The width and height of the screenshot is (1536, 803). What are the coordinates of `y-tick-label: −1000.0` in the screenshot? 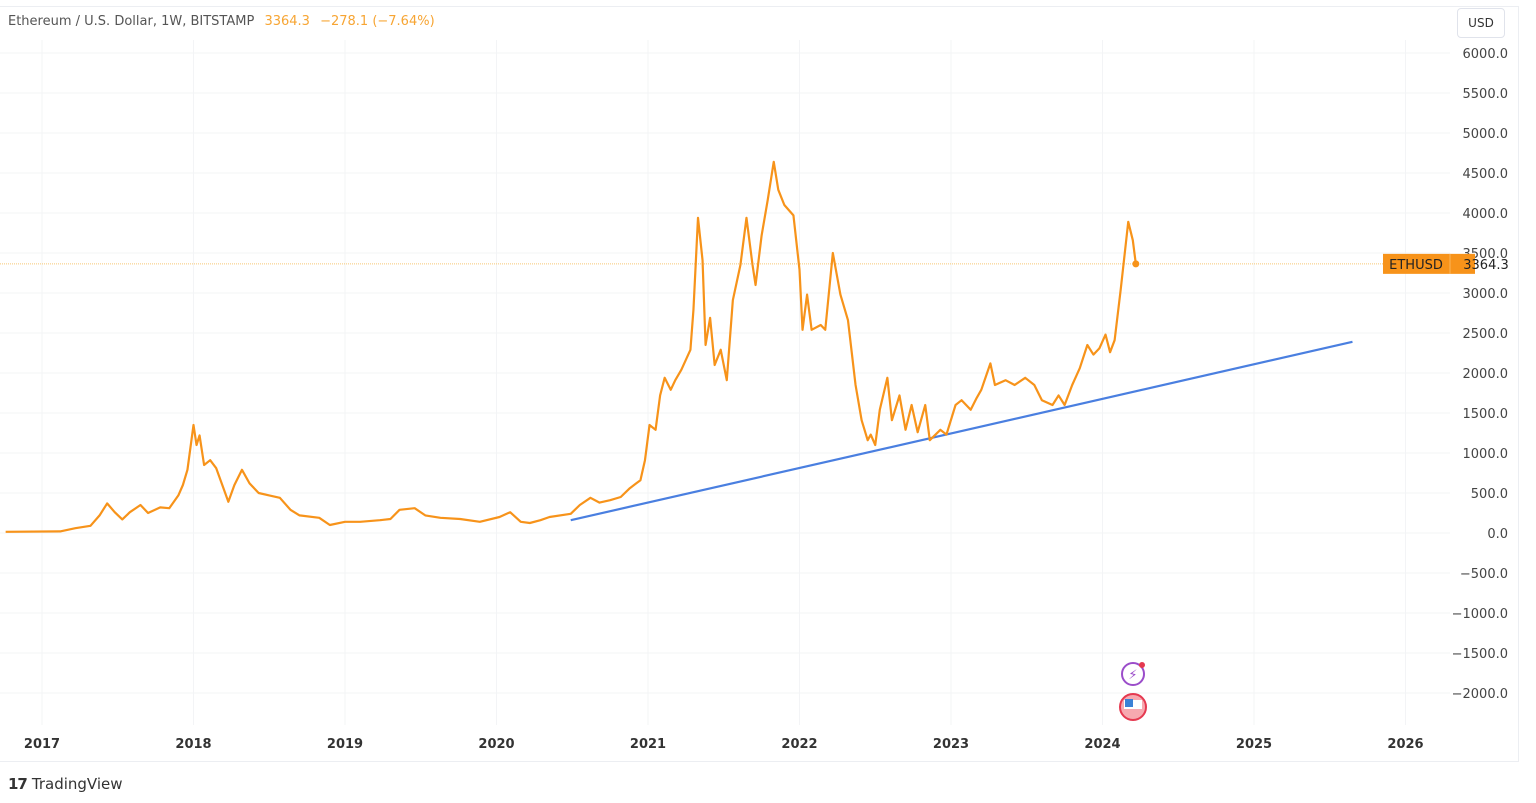 It's located at (1480, 614).